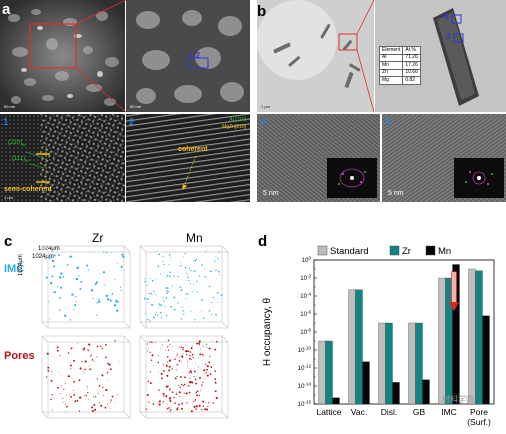  Describe the element at coordinates (315, 56) in the screenshot. I see `panel-b-overview-image: 1 μm` at that location.